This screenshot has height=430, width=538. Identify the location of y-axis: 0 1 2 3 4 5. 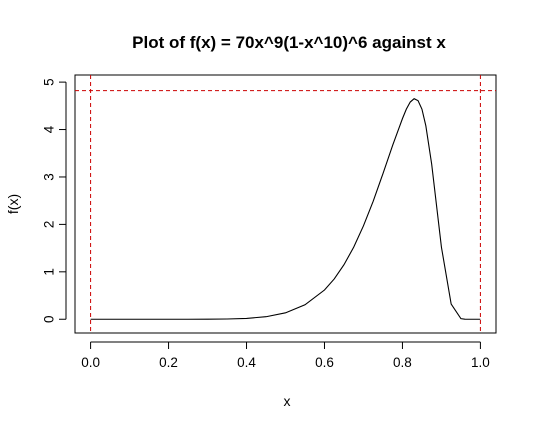
(54, 200).